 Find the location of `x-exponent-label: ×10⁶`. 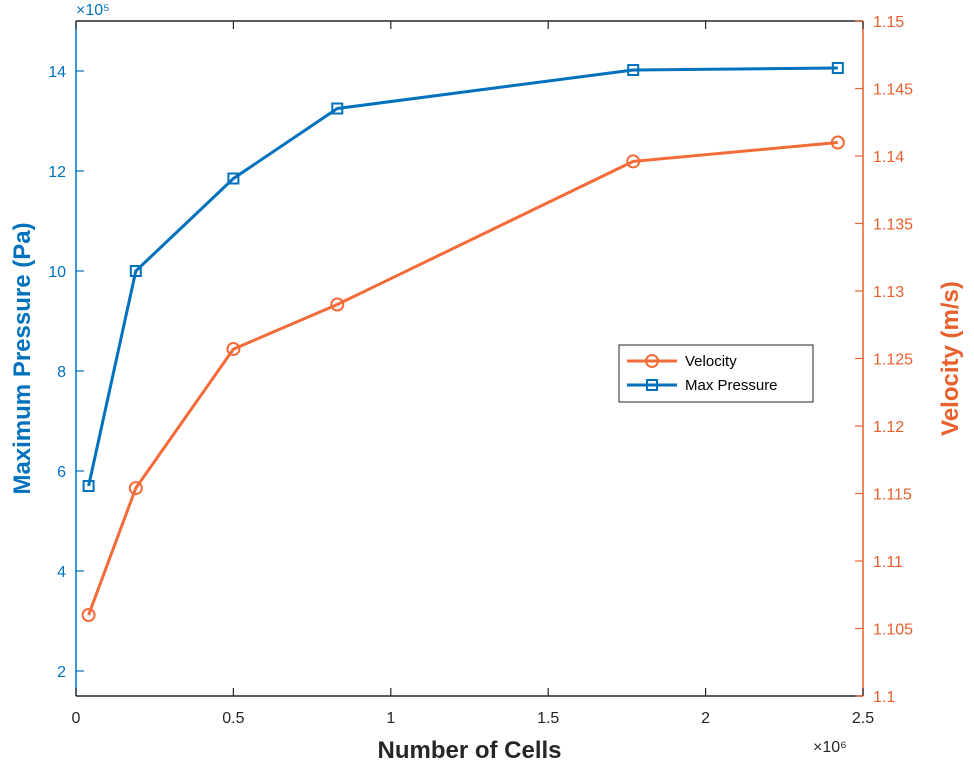

x-exponent-label: ×10⁶ is located at coordinates (830, 747).